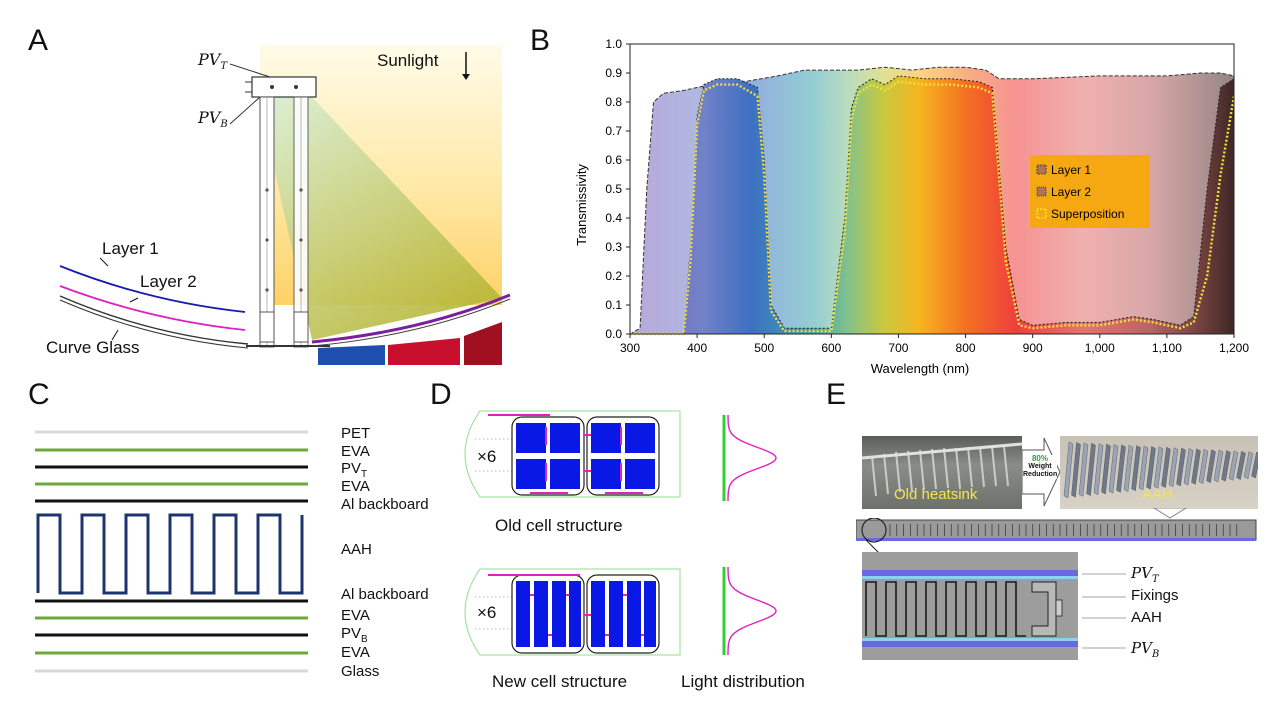 Image resolution: width=1269 pixels, height=709 pixels. I want to click on curve-glass-line1, so click(154, 320).